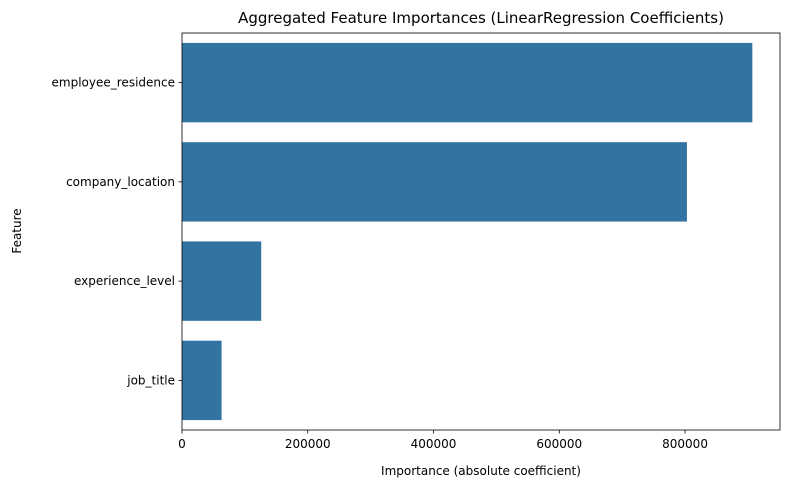 The width and height of the screenshot is (790, 490). I want to click on x-ticks-group: 0 200000 400000 600000 800000, so click(443, 440).